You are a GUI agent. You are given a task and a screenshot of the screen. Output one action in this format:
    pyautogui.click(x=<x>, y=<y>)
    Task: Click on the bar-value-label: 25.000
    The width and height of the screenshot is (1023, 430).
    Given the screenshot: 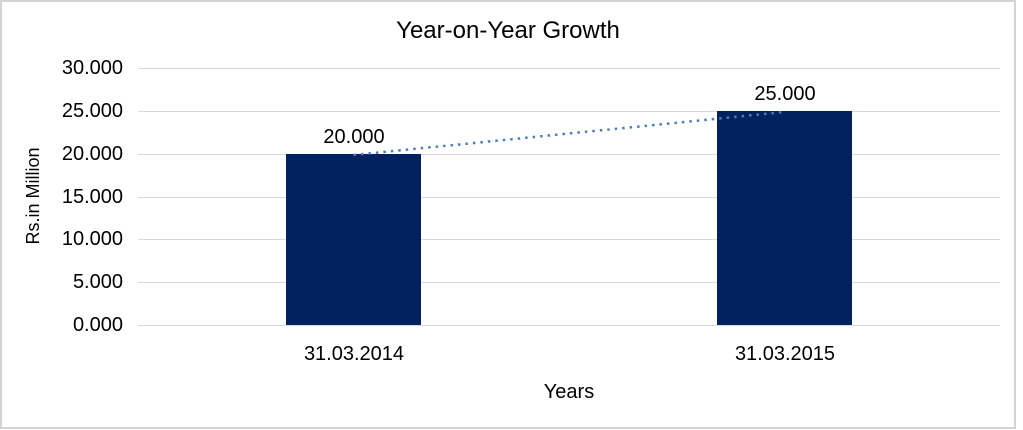 What is the action you would take?
    pyautogui.click(x=785, y=94)
    